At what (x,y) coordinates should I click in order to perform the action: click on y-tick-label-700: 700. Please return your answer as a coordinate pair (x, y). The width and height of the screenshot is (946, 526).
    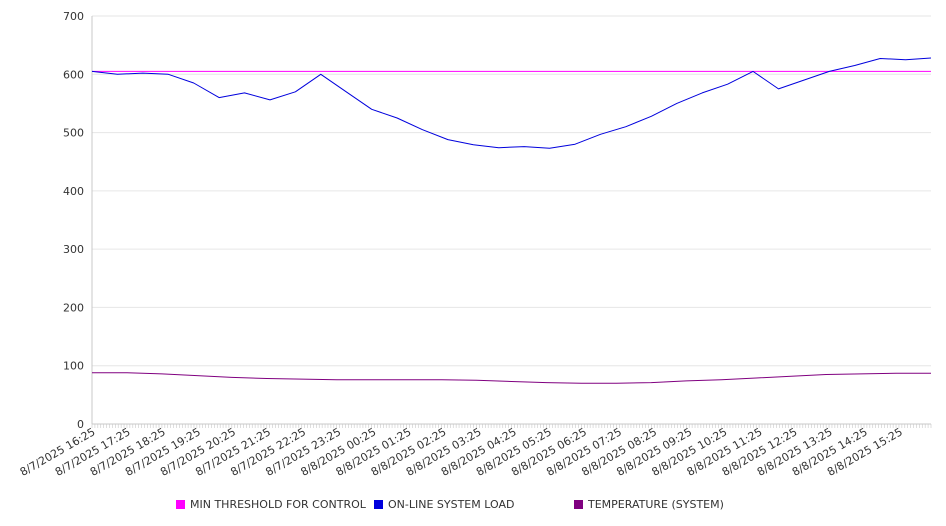
    Looking at the image, I should click on (73, 16).